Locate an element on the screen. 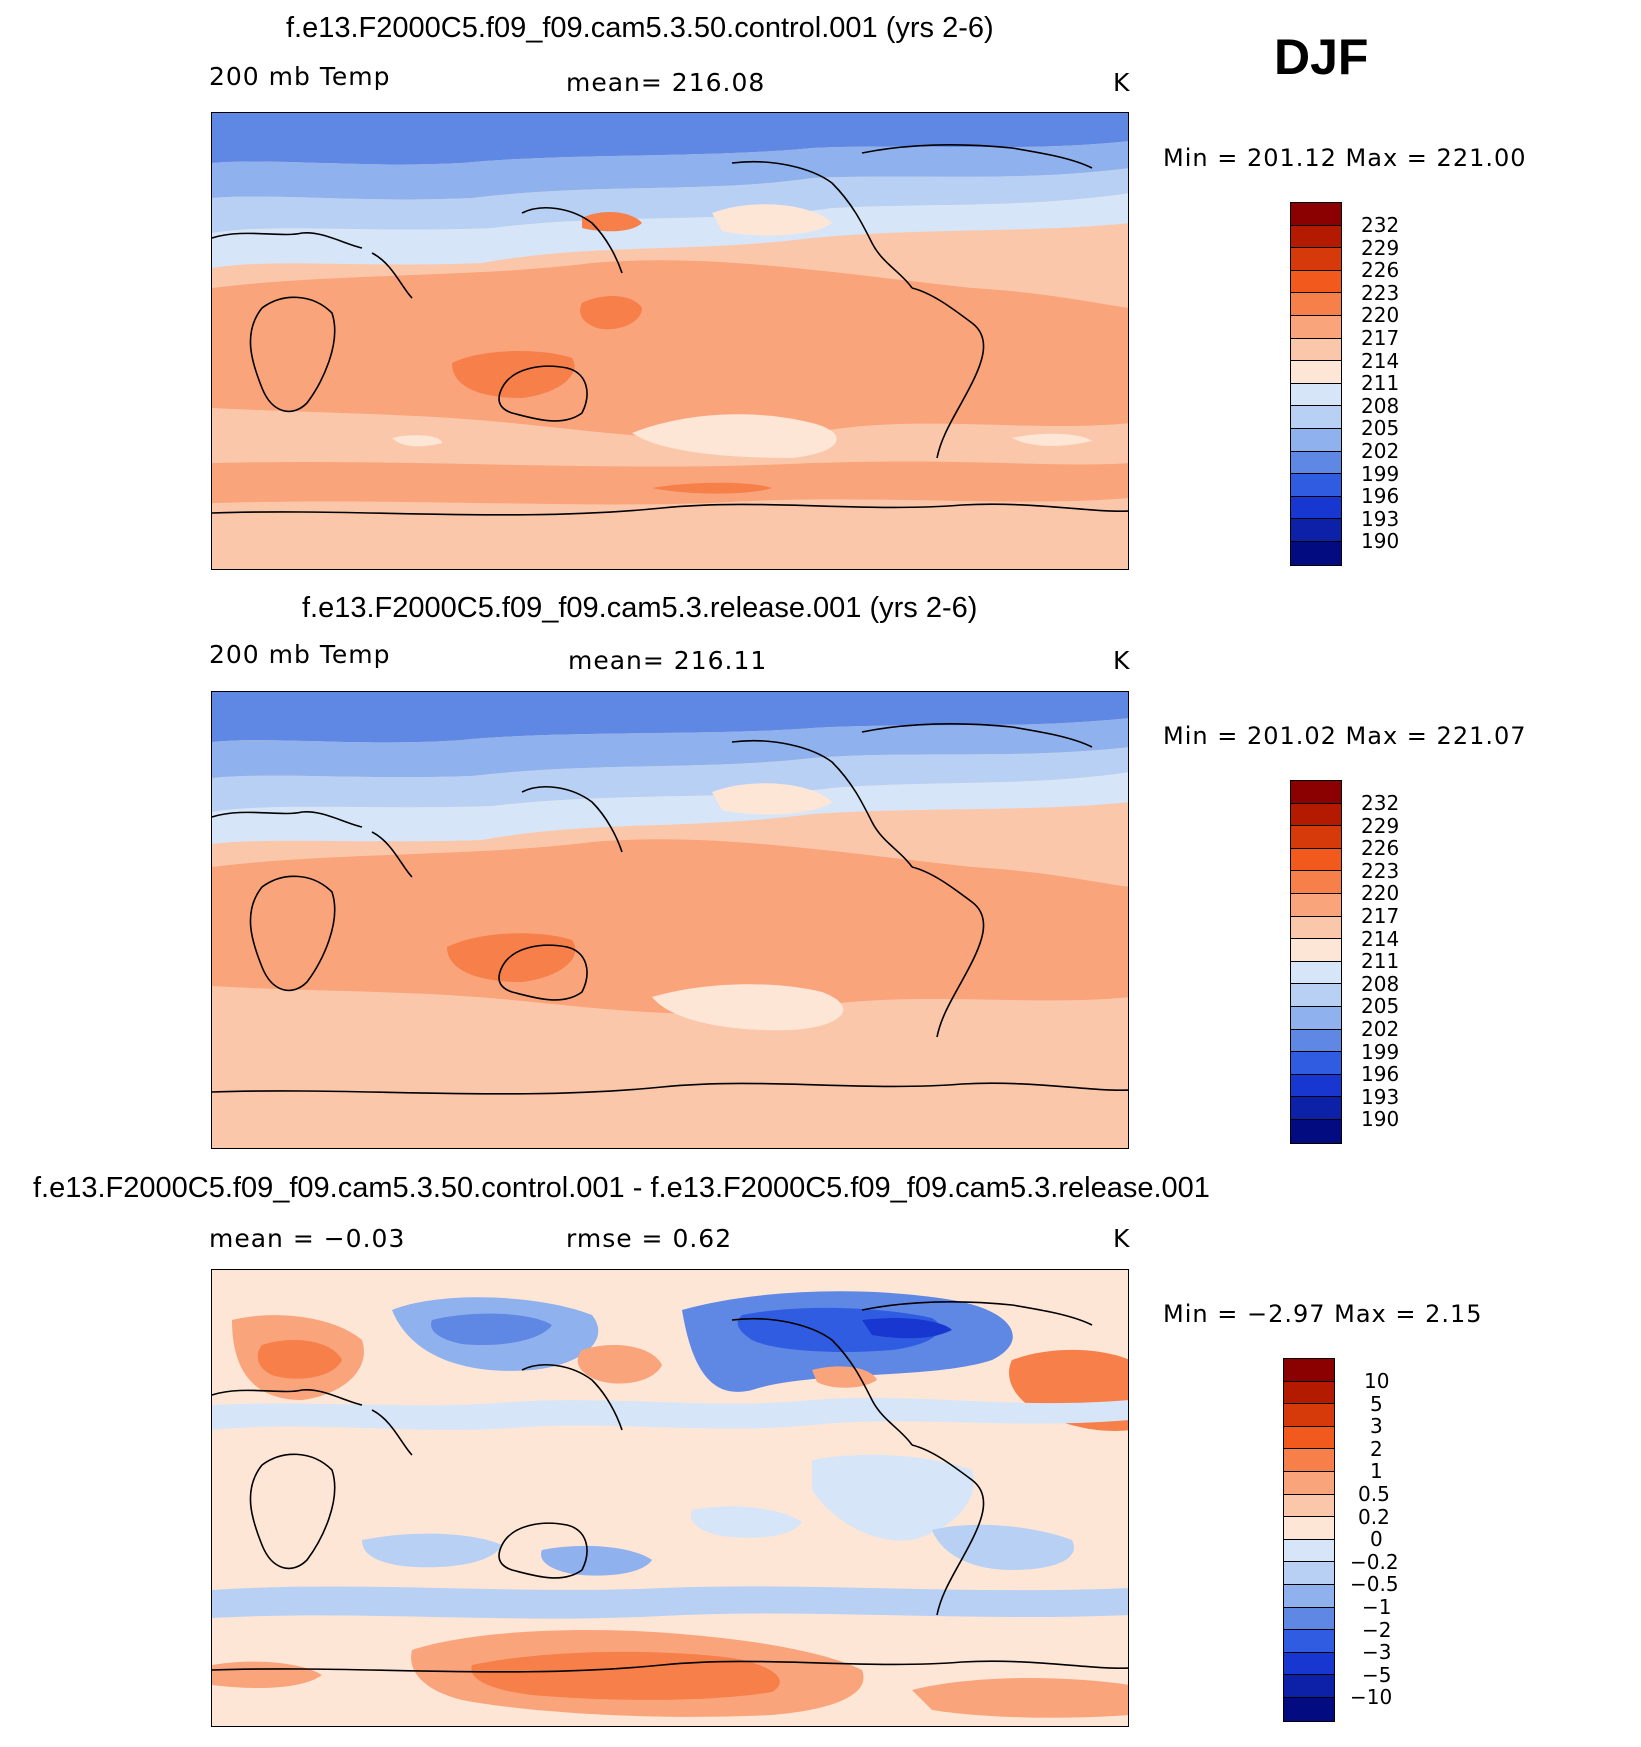  panel-3-units-label: K is located at coordinates (1122, 1238).